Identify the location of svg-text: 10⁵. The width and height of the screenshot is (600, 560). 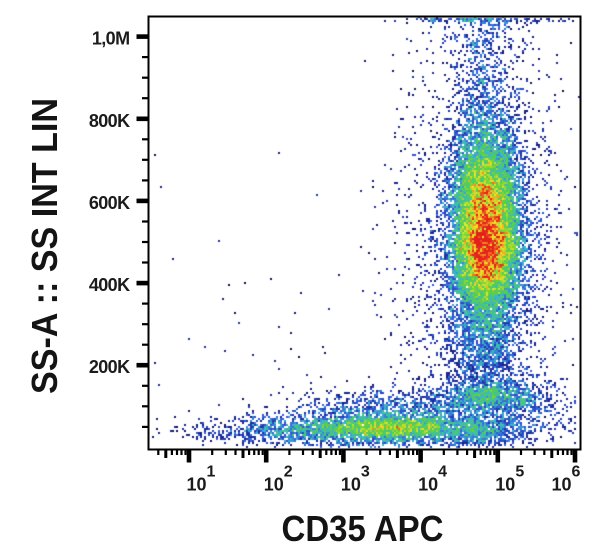
(509, 479).